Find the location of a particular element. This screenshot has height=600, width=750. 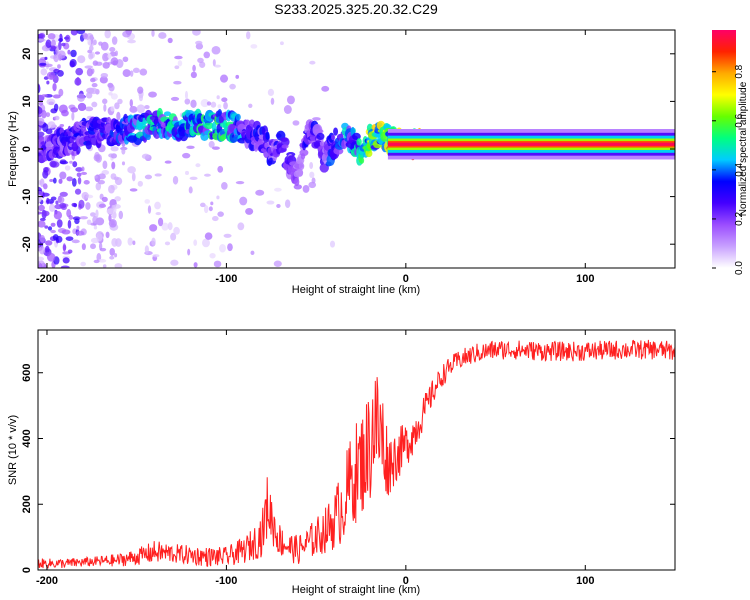

spectrogram-y-tick-label: 0 is located at coordinates (27, 149).